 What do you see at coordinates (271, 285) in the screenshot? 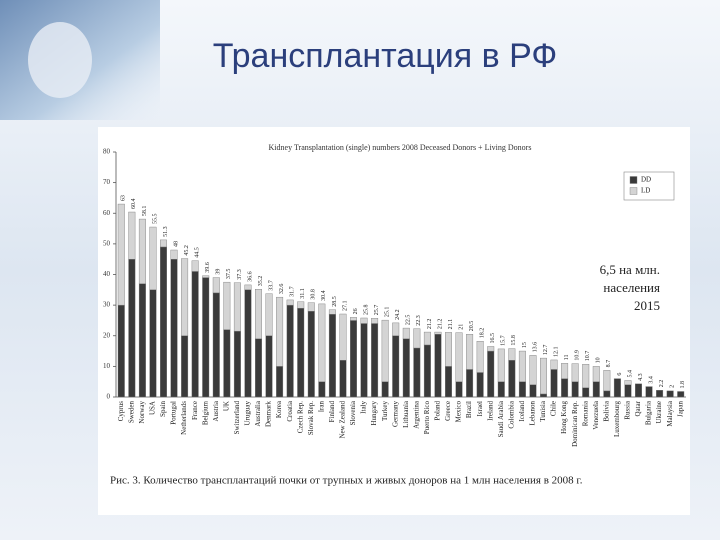
I see `data-label: 33.7` at bounding box center [271, 285].